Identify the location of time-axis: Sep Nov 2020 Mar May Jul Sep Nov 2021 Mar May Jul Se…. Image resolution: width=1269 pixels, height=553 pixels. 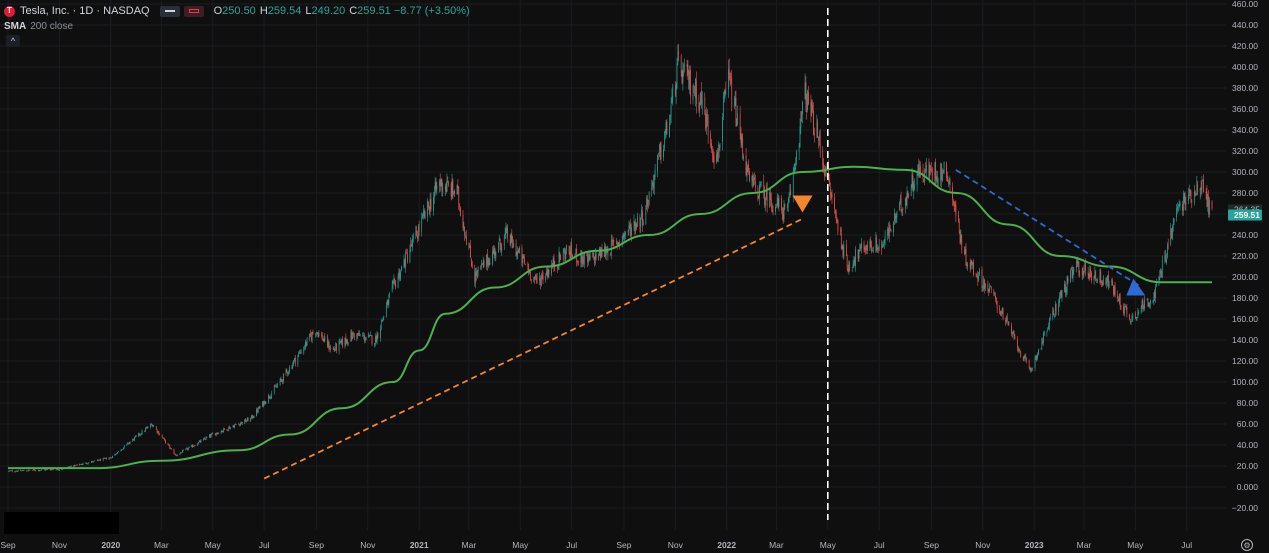
(613, 541).